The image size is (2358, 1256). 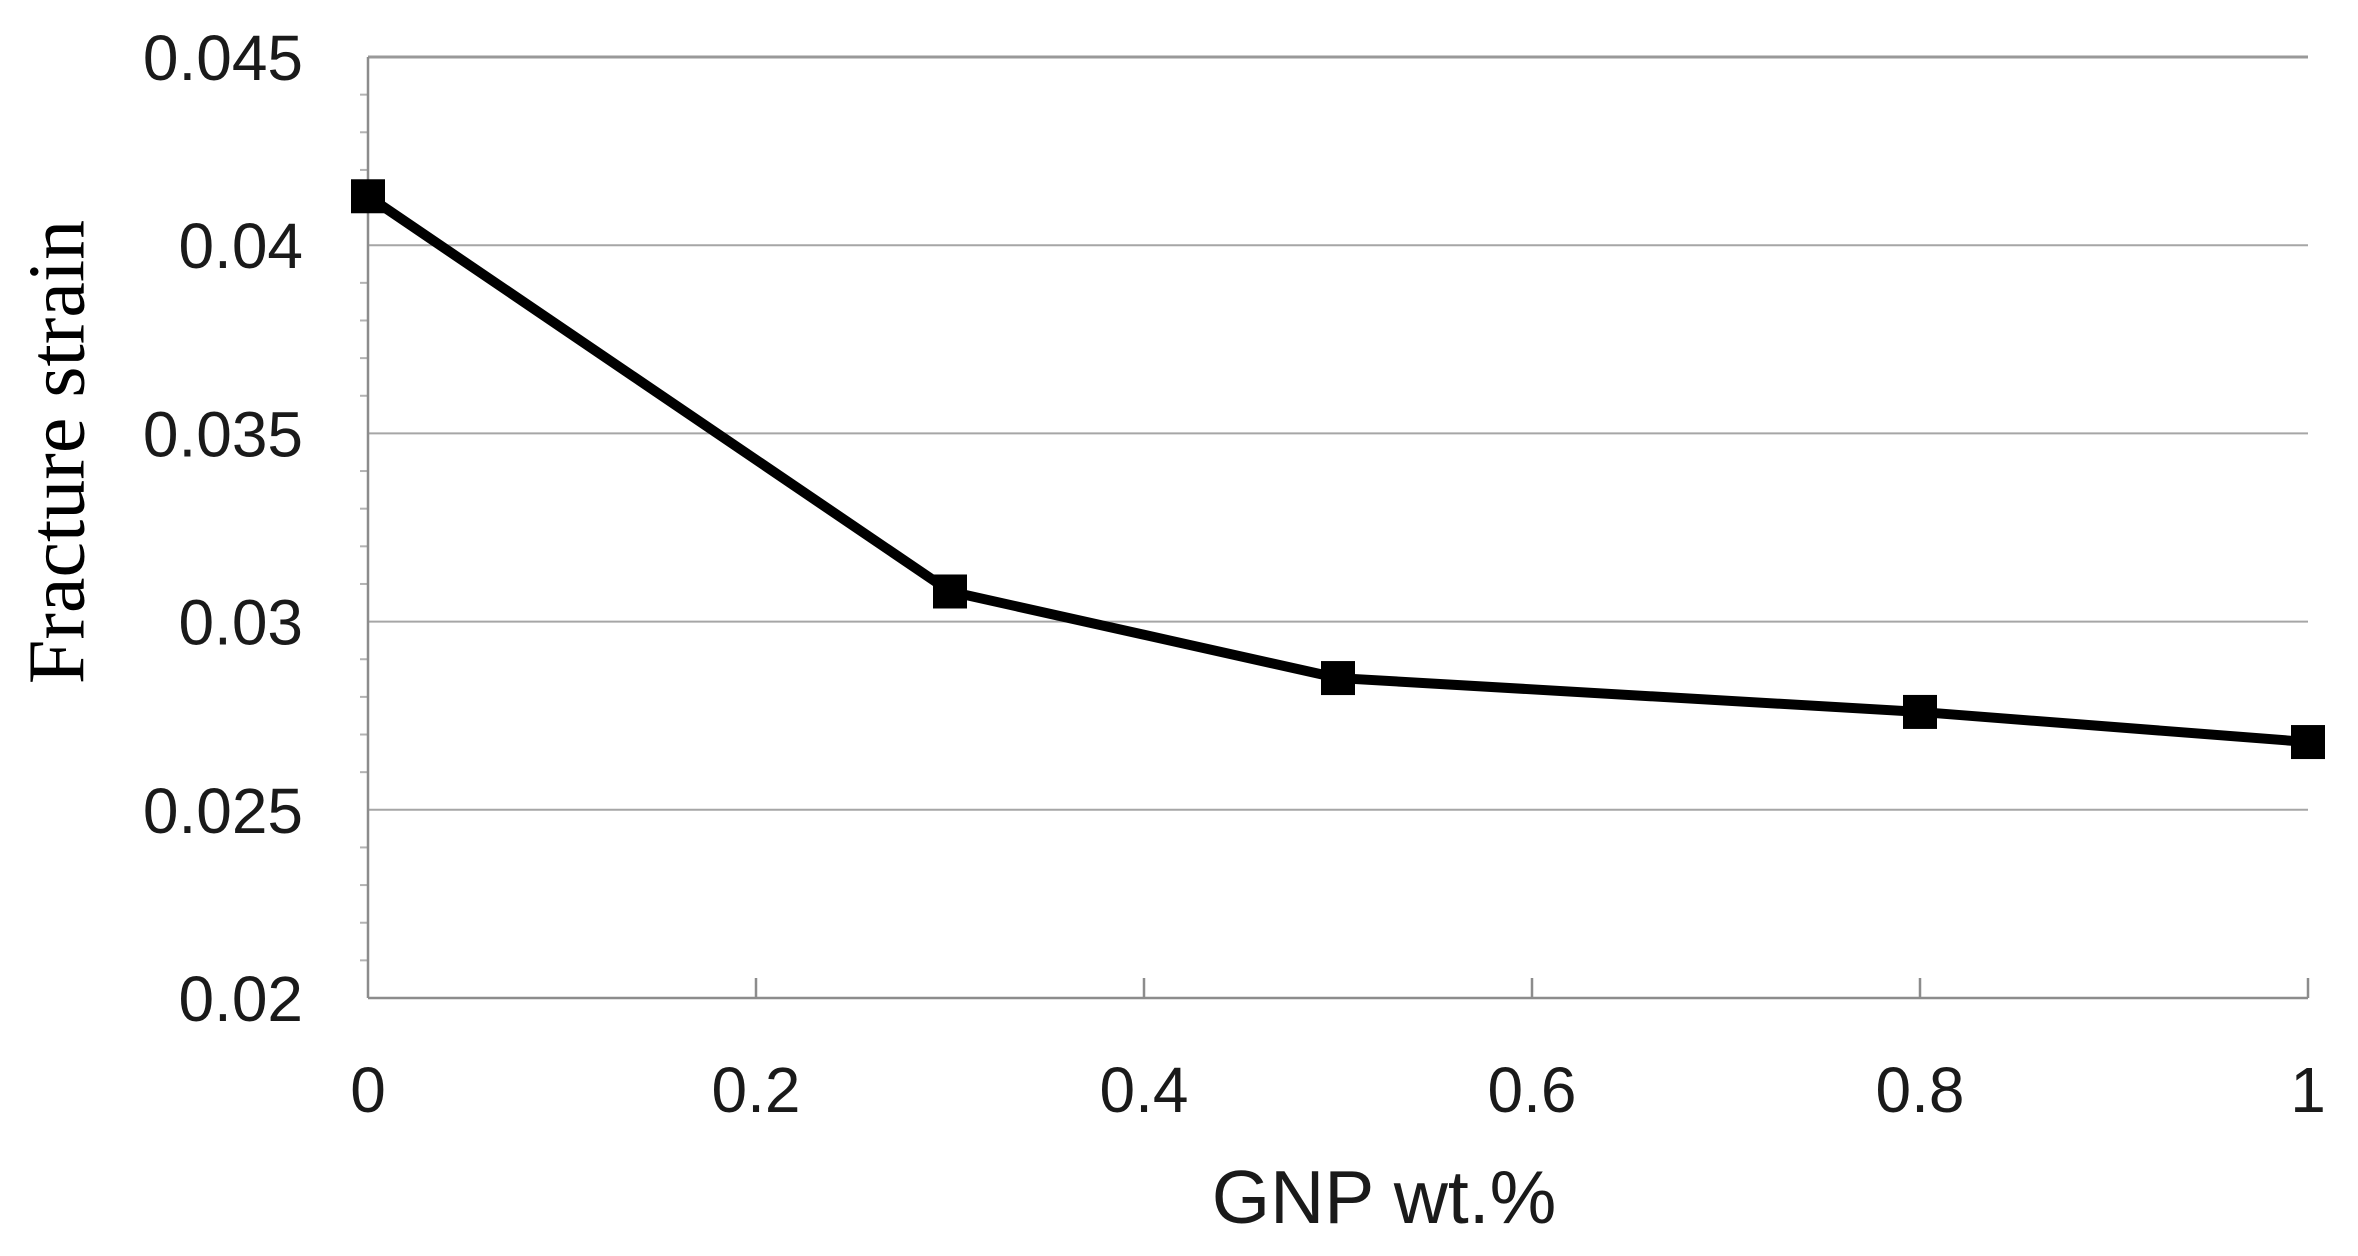 What do you see at coordinates (1144, 1090) in the screenshot?
I see `x-tick-label: 0.4` at bounding box center [1144, 1090].